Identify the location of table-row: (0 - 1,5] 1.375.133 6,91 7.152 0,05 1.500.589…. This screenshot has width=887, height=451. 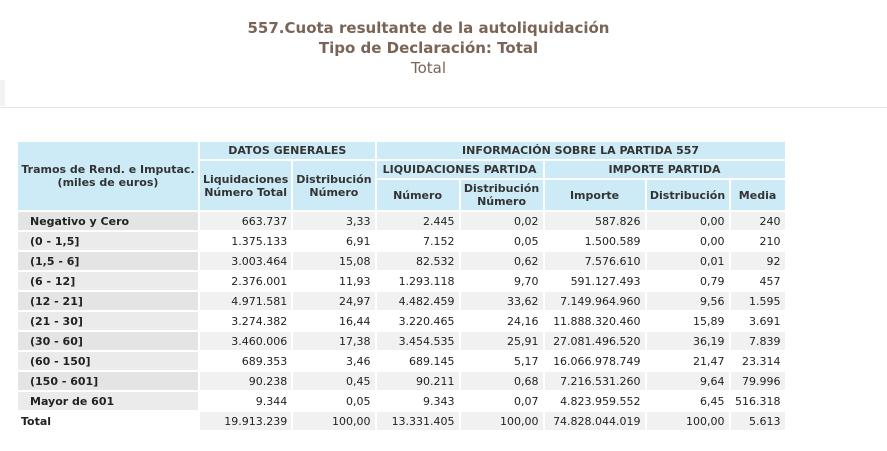
(401, 241).